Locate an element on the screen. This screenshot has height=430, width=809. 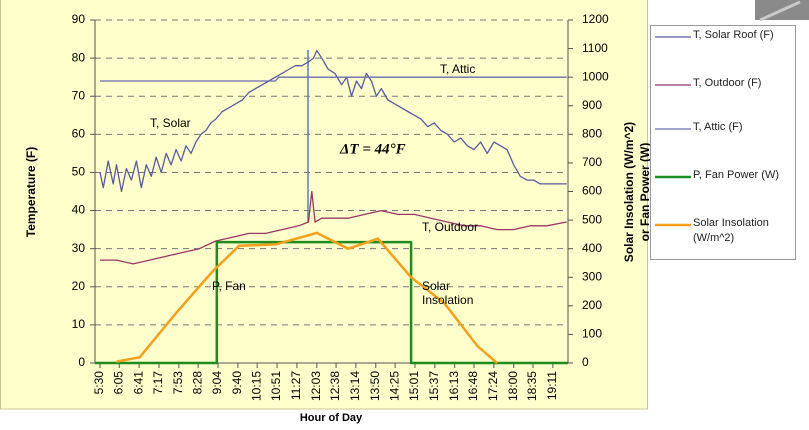
x-tick-label: 11:27 is located at coordinates (296, 385).